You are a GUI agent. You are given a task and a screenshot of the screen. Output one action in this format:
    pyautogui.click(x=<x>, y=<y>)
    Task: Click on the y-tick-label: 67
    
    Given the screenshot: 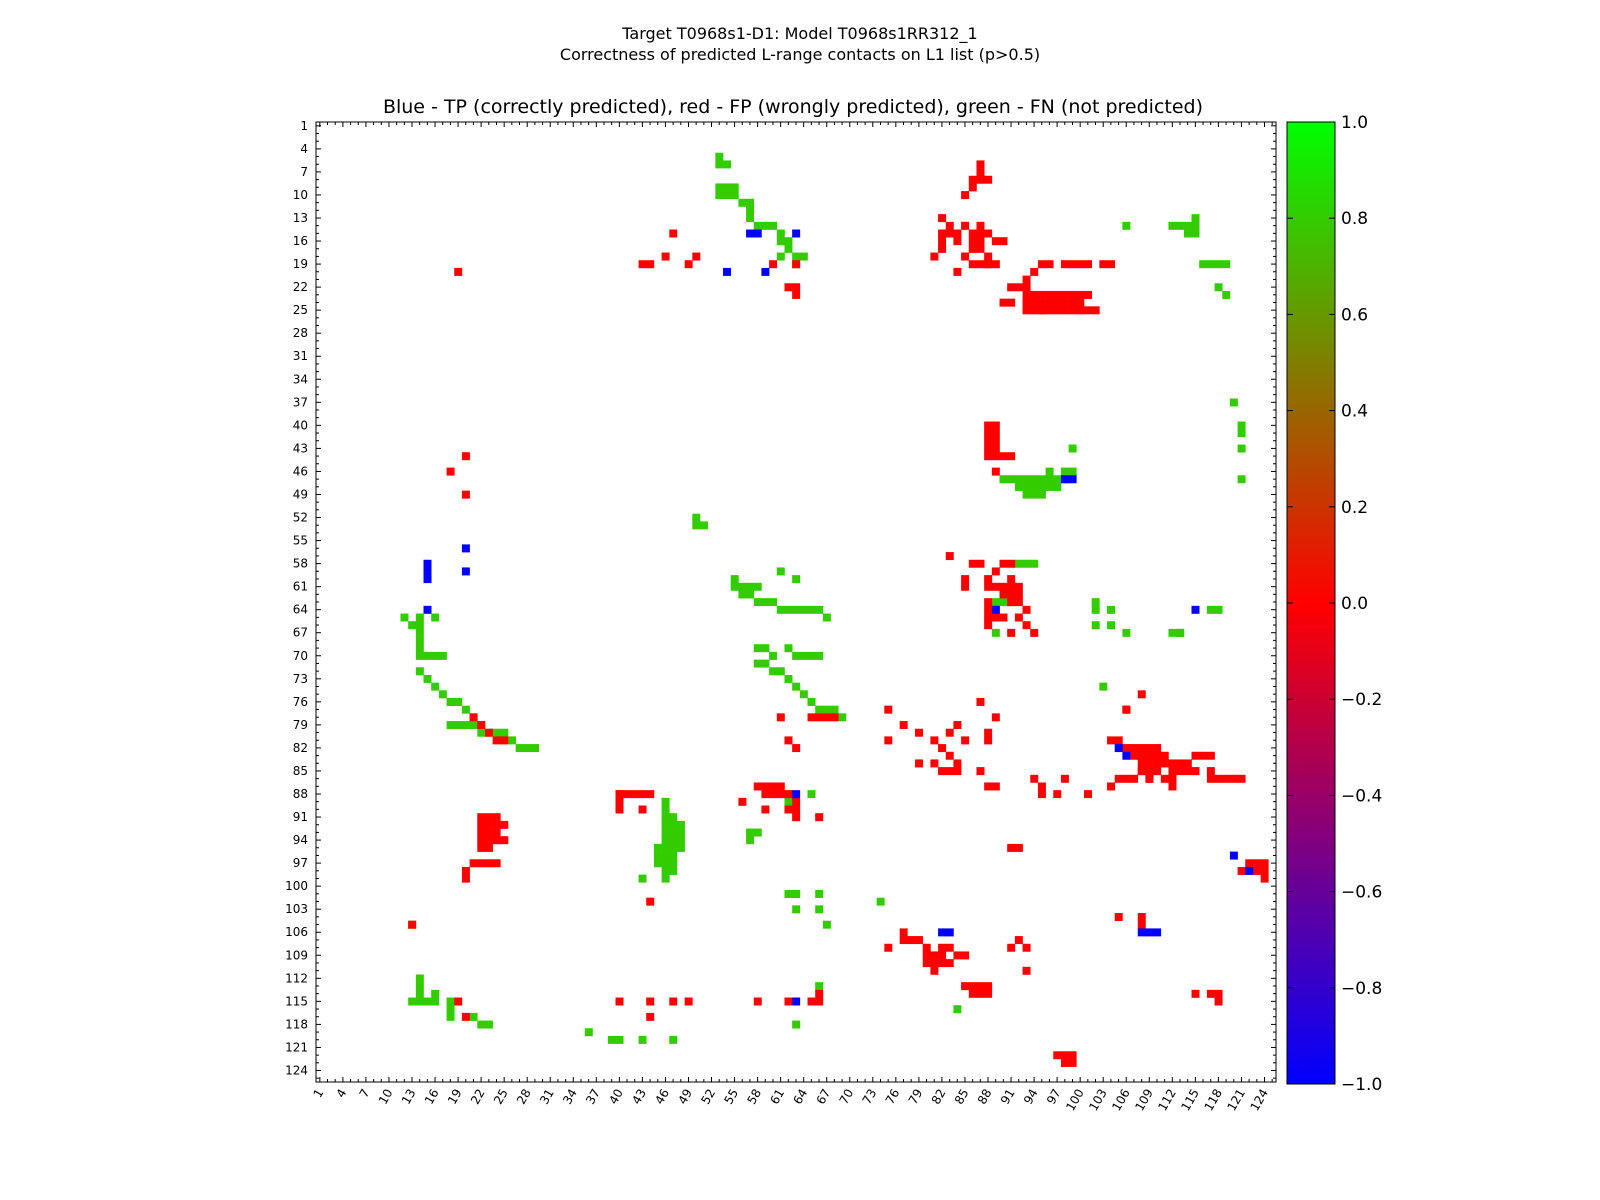 What is the action you would take?
    pyautogui.click(x=300, y=633)
    